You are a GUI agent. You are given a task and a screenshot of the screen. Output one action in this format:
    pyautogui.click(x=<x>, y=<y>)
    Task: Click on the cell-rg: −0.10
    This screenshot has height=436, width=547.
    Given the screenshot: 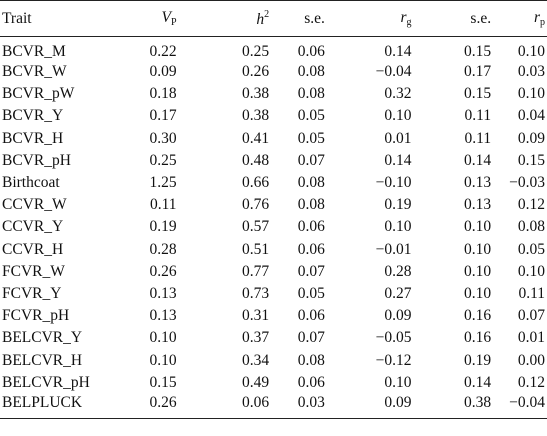 What is the action you would take?
    pyautogui.click(x=393, y=183)
    